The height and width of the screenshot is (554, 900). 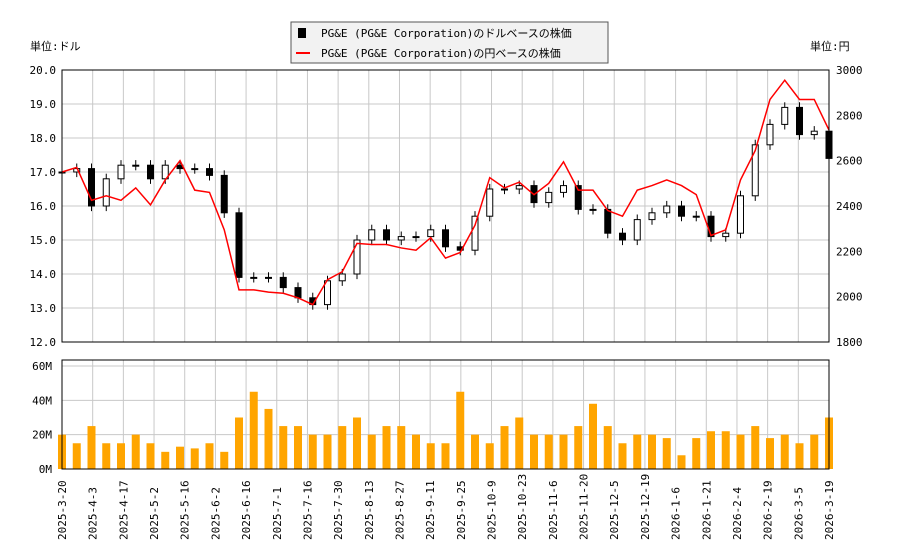 What do you see at coordinates (42, 366) in the screenshot?
I see `volume-tick-label: 60M` at bounding box center [42, 366].